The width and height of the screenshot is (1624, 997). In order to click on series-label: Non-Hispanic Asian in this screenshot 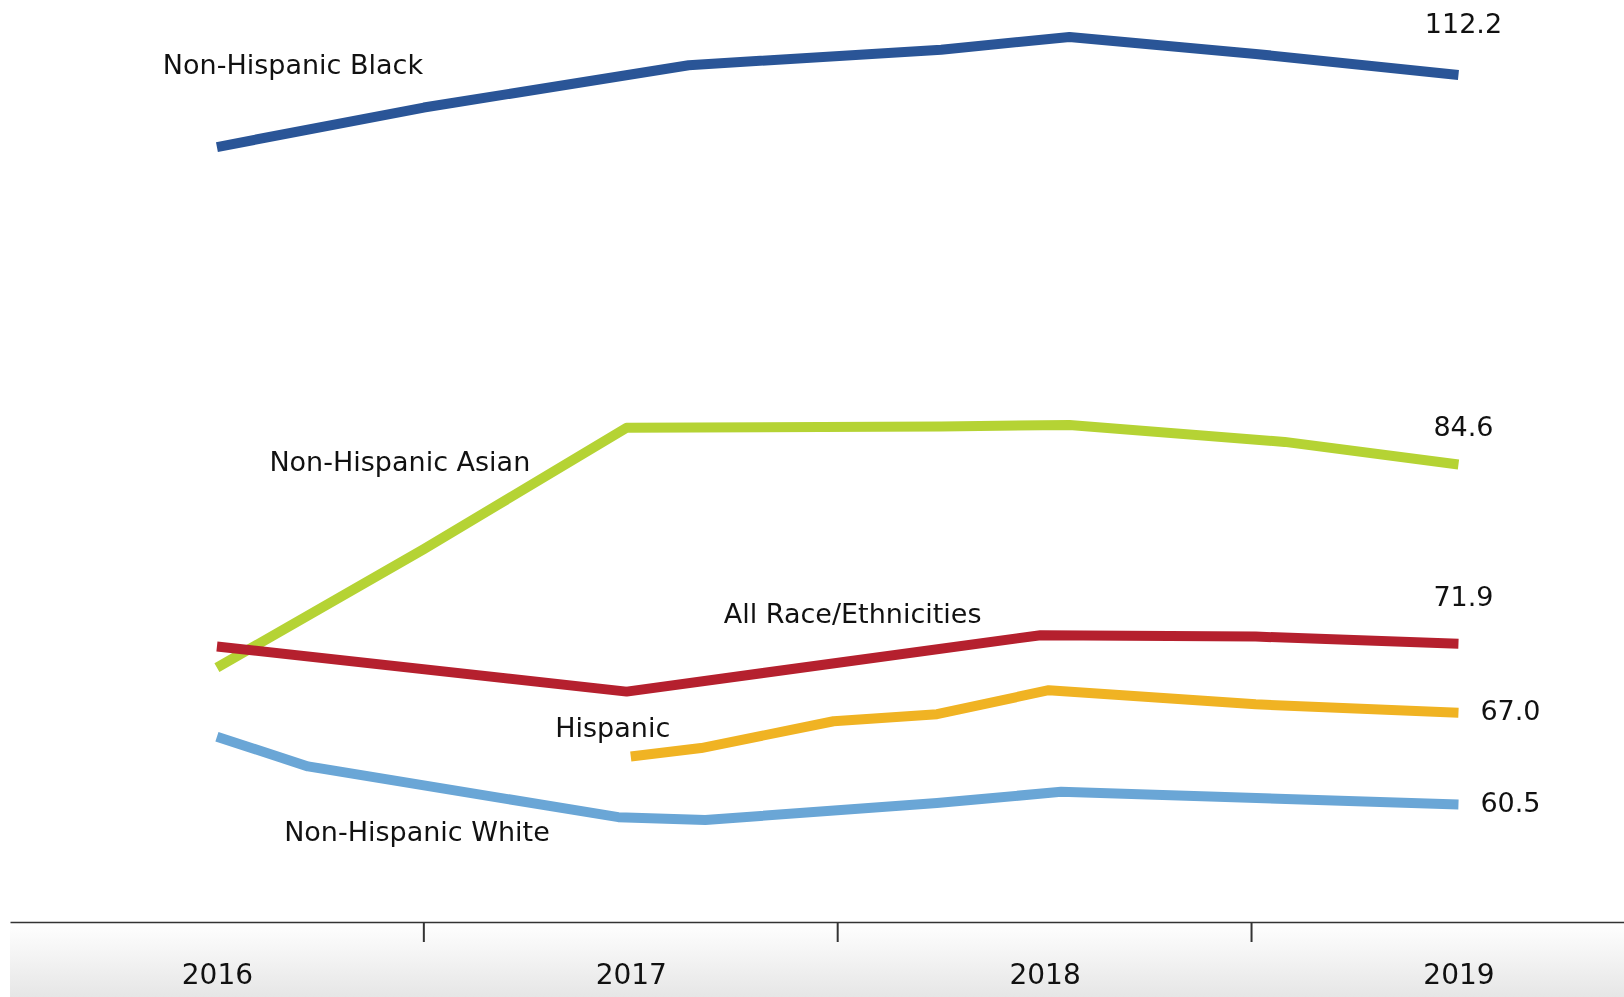, I will do `click(400, 461)`.